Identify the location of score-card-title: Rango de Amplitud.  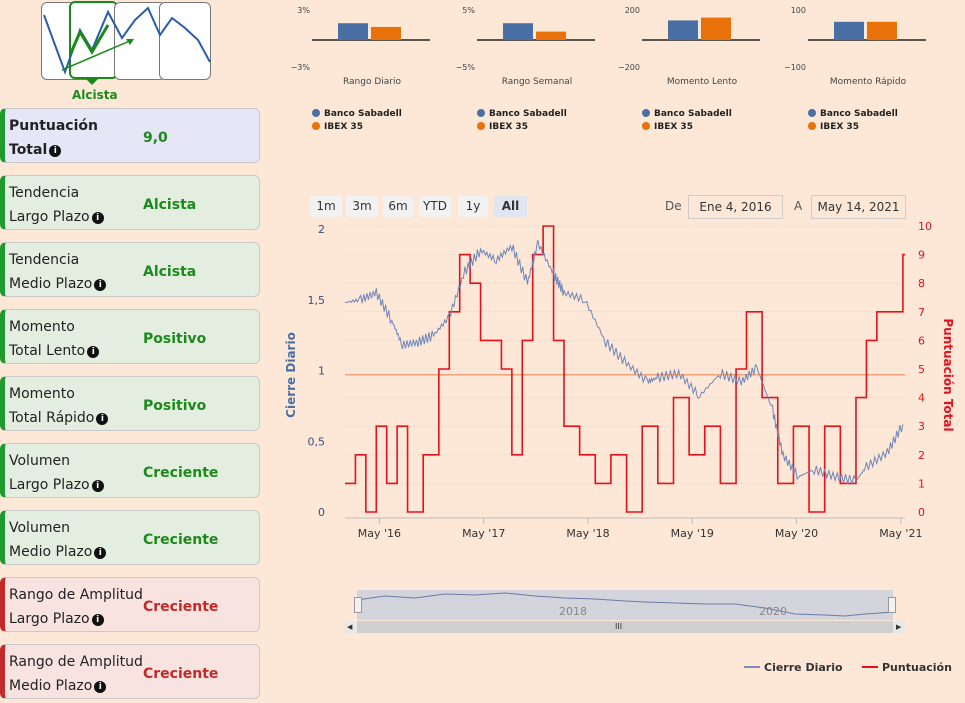
(76, 595).